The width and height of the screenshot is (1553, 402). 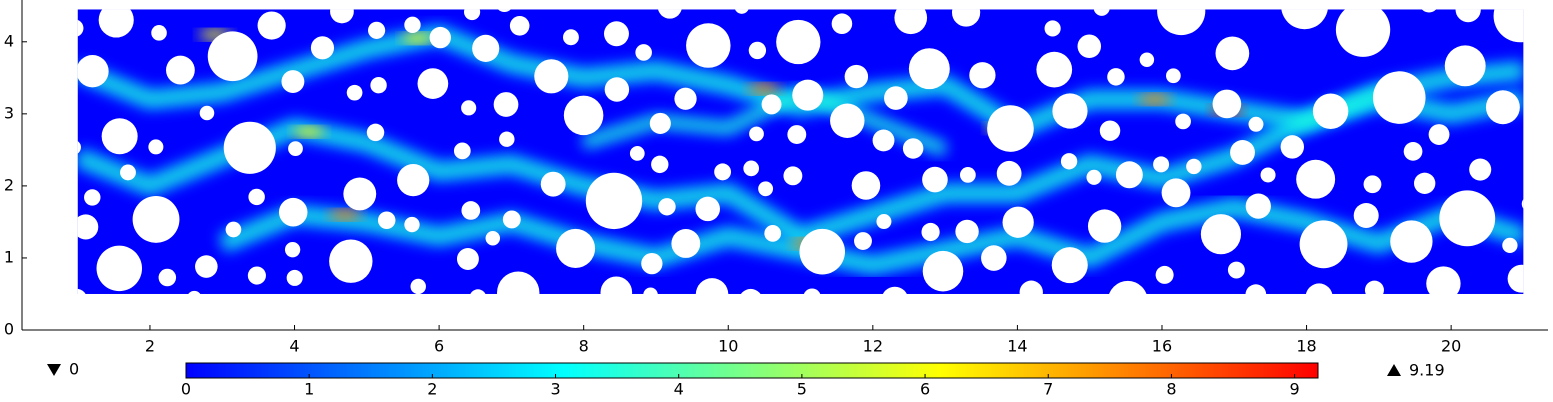 I want to click on max-value: 9.19, so click(x=1427, y=370).